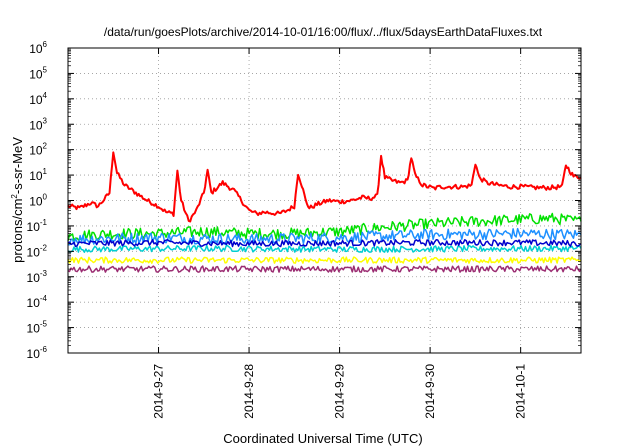 This screenshot has height=448, width=640. What do you see at coordinates (38, 48) in the screenshot?
I see `y-tick-label: 10⁶` at bounding box center [38, 48].